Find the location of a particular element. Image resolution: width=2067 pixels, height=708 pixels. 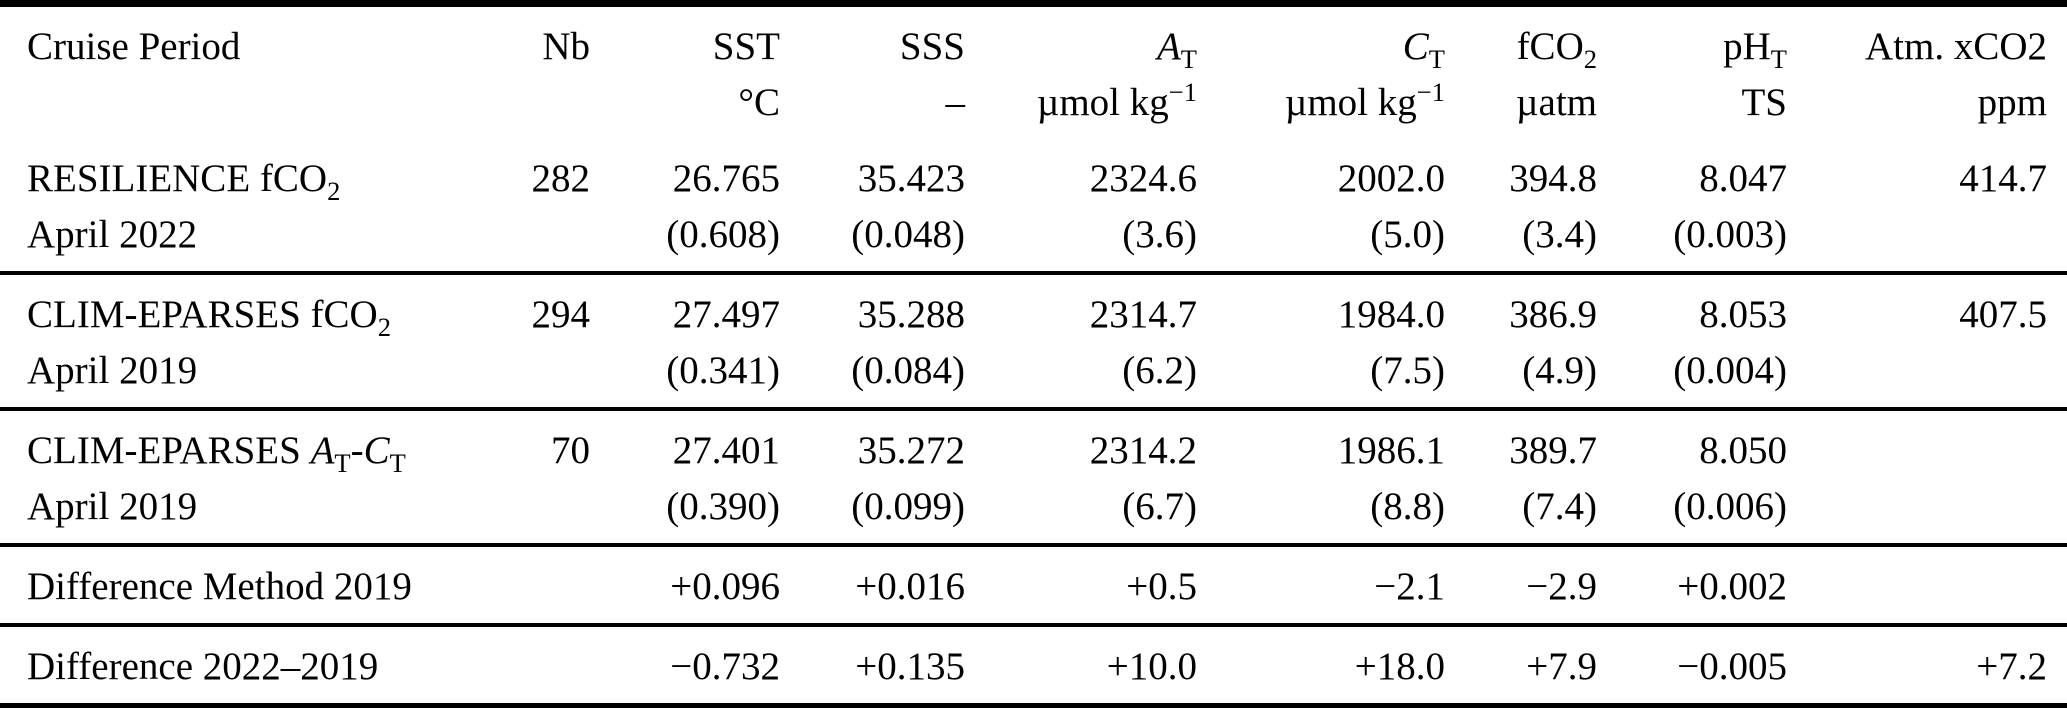

cell-cruise-period: CLIM-EPARSES fCO2 April 2019 is located at coordinates (220, 341).